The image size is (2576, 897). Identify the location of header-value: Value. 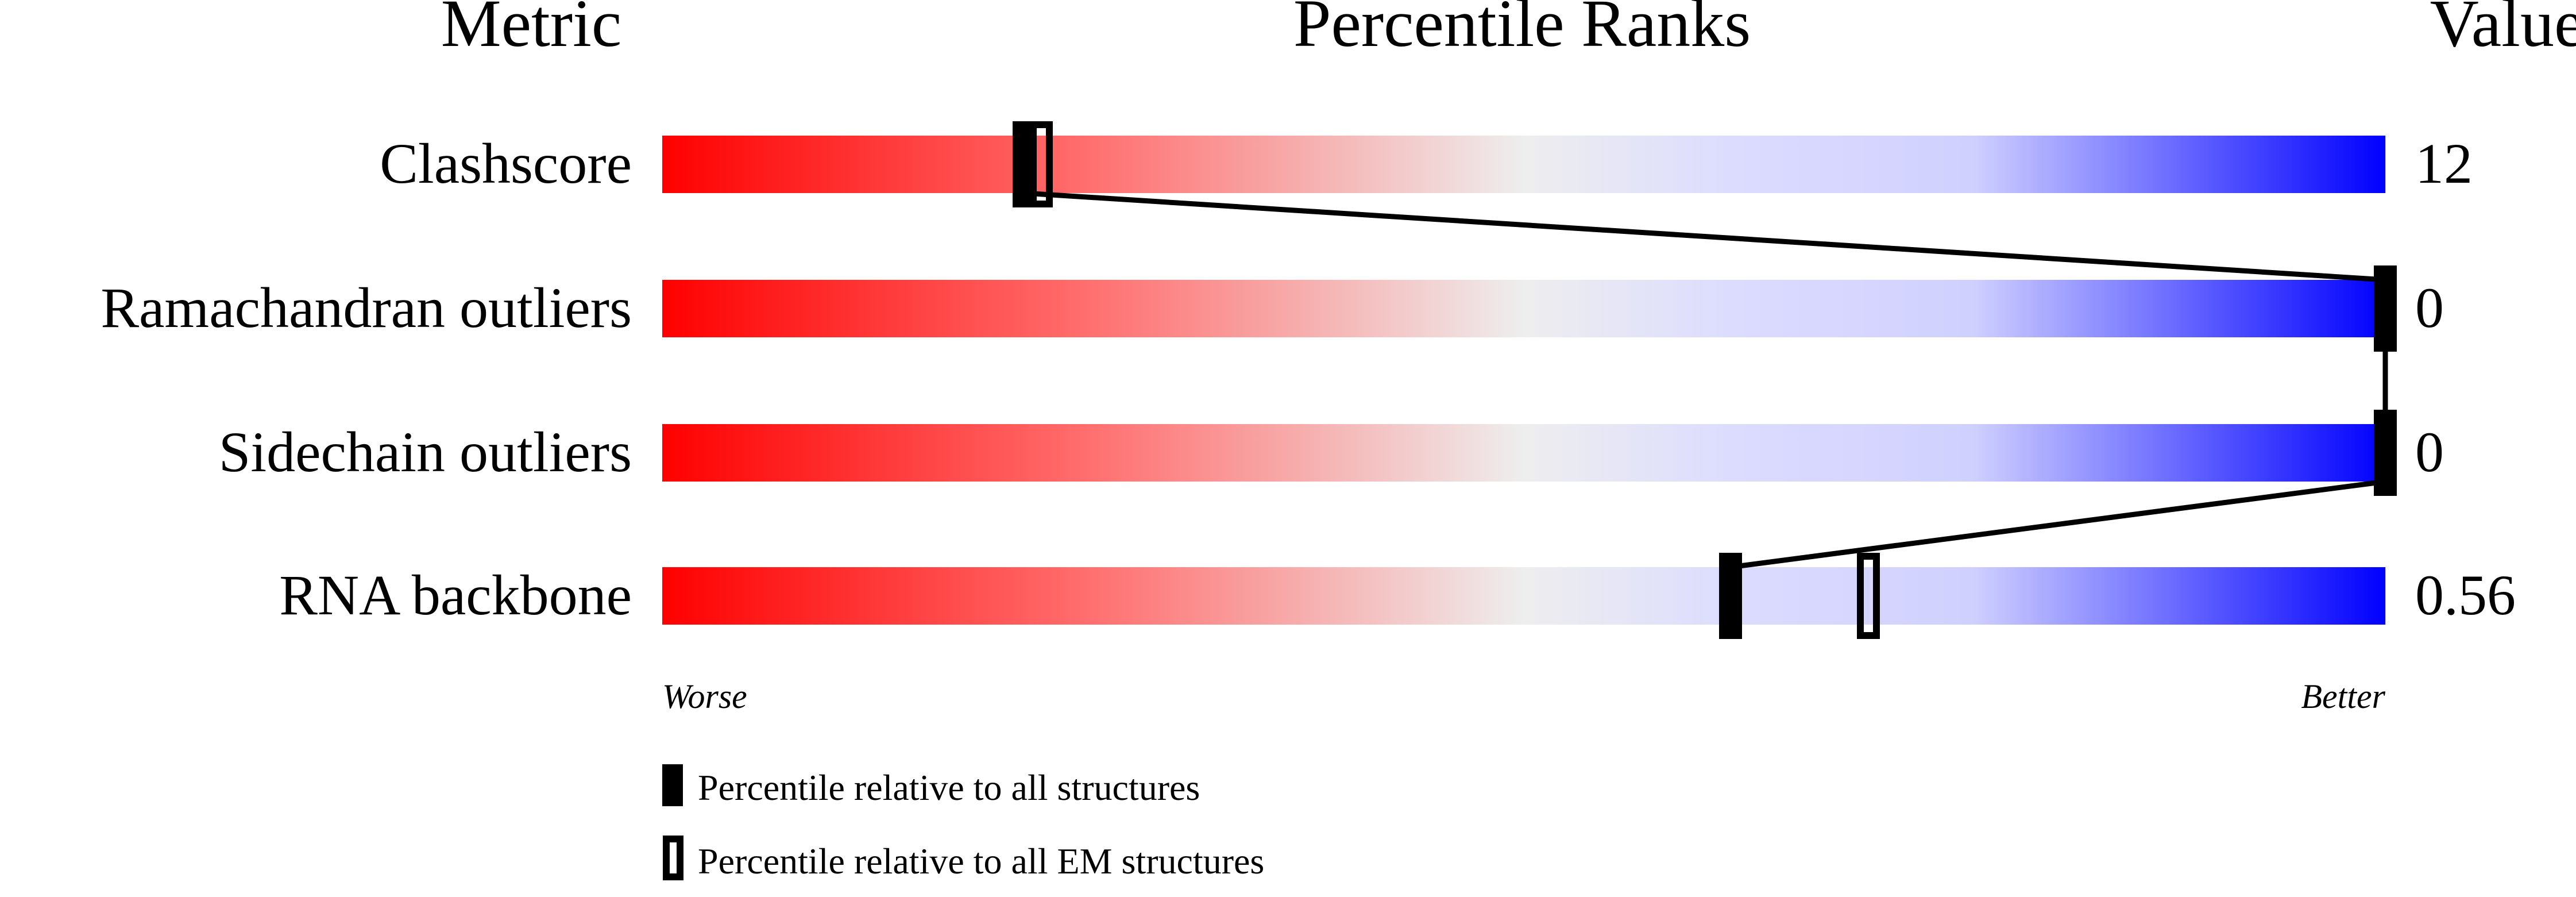
(2503, 30).